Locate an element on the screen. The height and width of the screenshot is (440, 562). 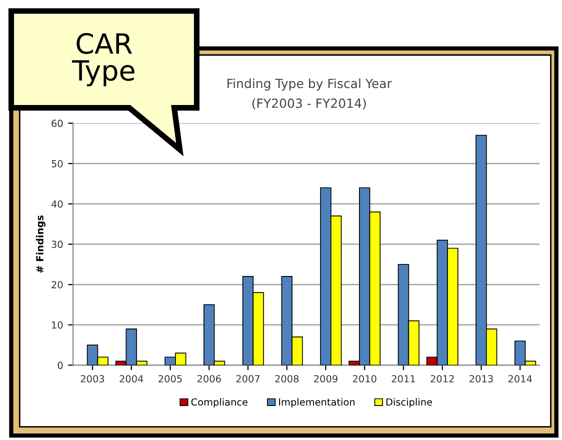
y-tick-label: 0 is located at coordinates (60, 366).